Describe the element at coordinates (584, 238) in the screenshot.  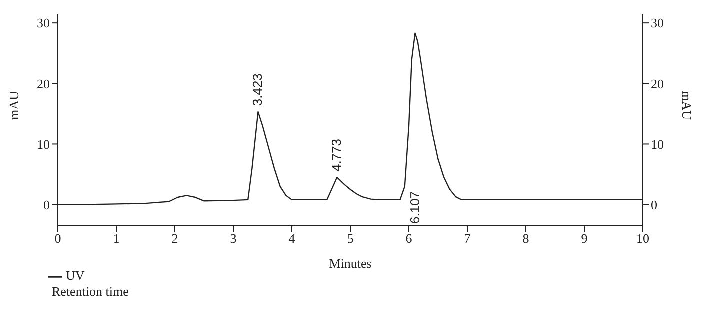
I see `x-tick-label: 9` at that location.